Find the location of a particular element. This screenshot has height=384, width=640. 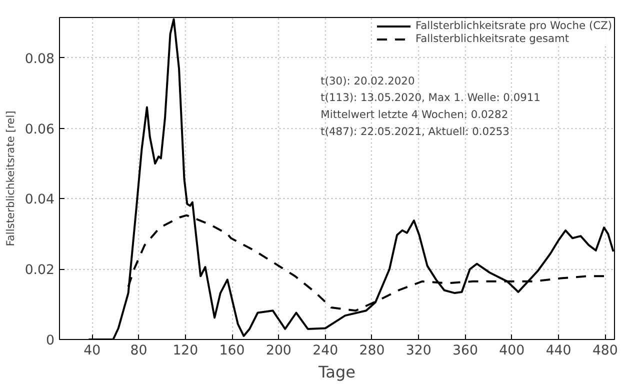

legend-label: Fallsterblichkeitsrate gesamt is located at coordinates (493, 38).